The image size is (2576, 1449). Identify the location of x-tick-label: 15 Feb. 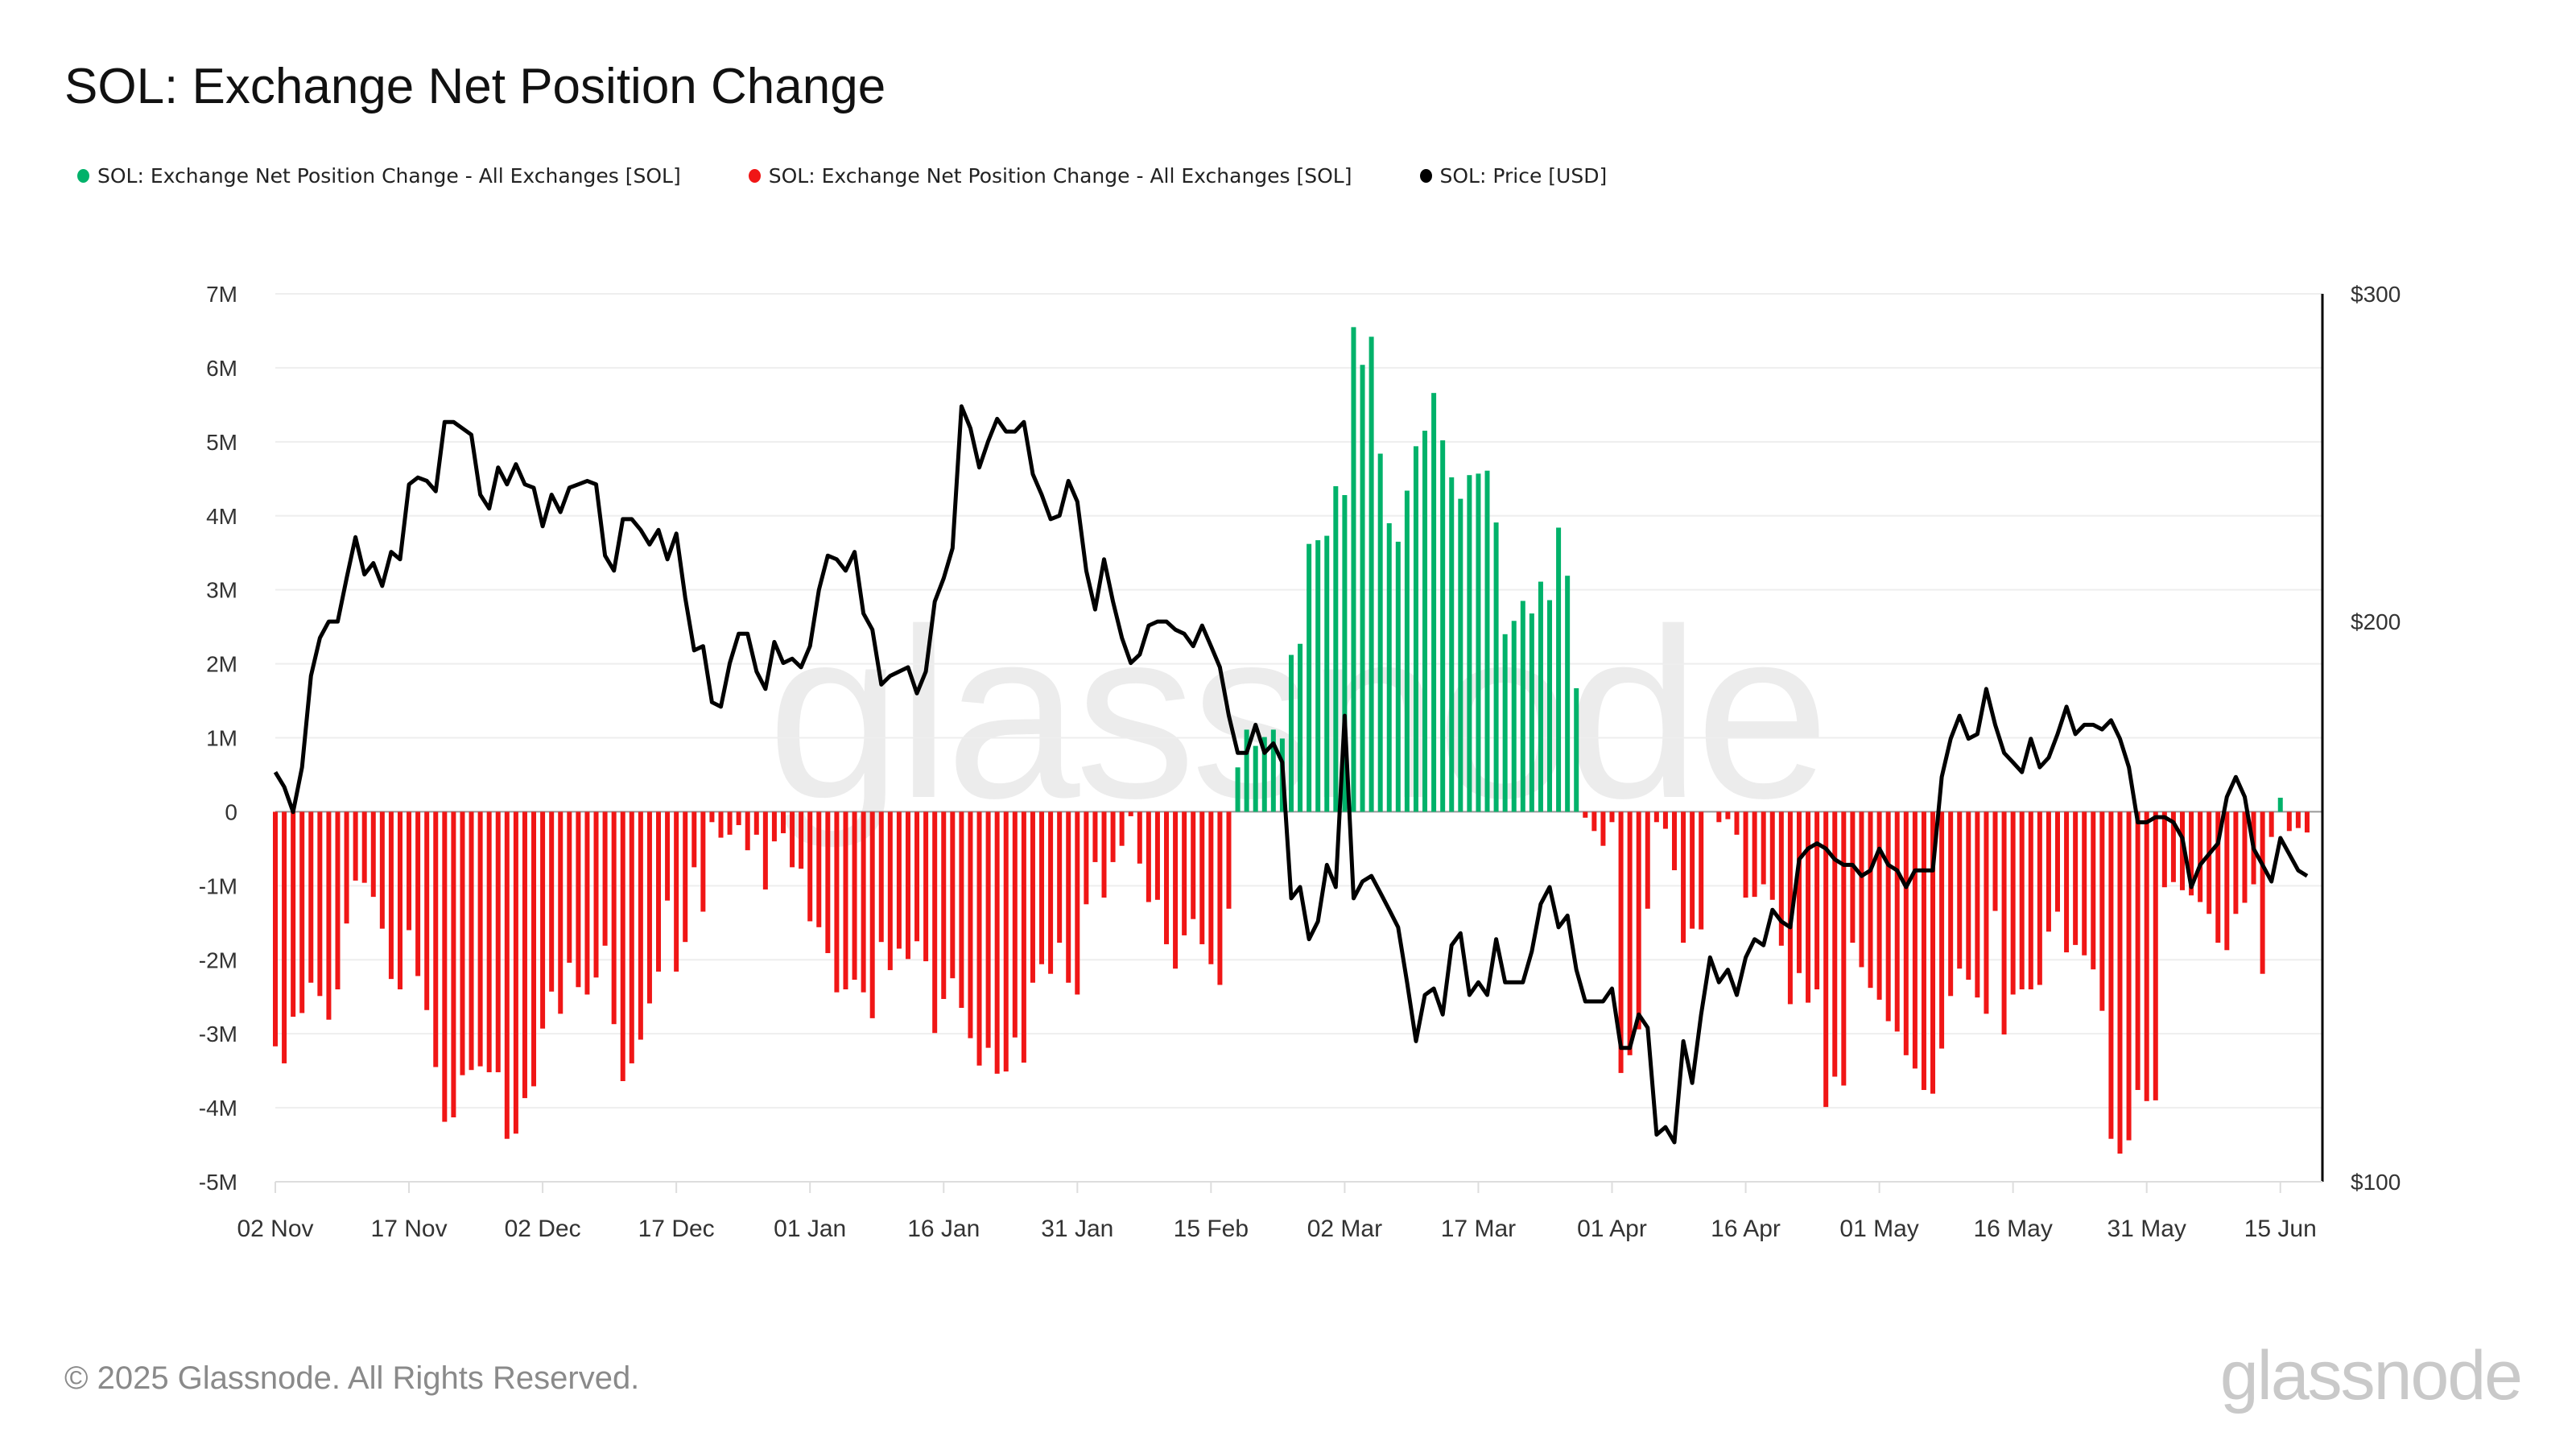
(1211, 1229).